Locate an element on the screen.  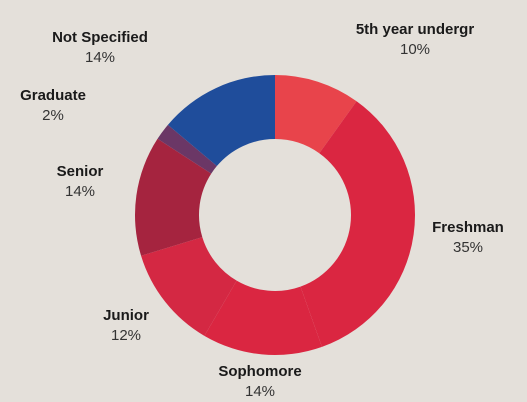
slice-label: Graduate is located at coordinates (53, 95).